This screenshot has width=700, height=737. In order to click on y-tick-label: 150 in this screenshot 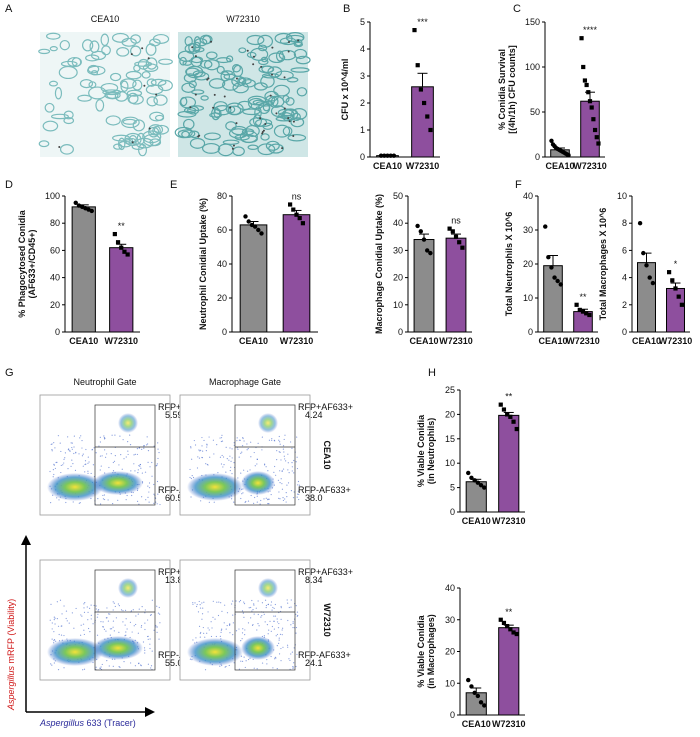, I will do `click(532, 22)`.